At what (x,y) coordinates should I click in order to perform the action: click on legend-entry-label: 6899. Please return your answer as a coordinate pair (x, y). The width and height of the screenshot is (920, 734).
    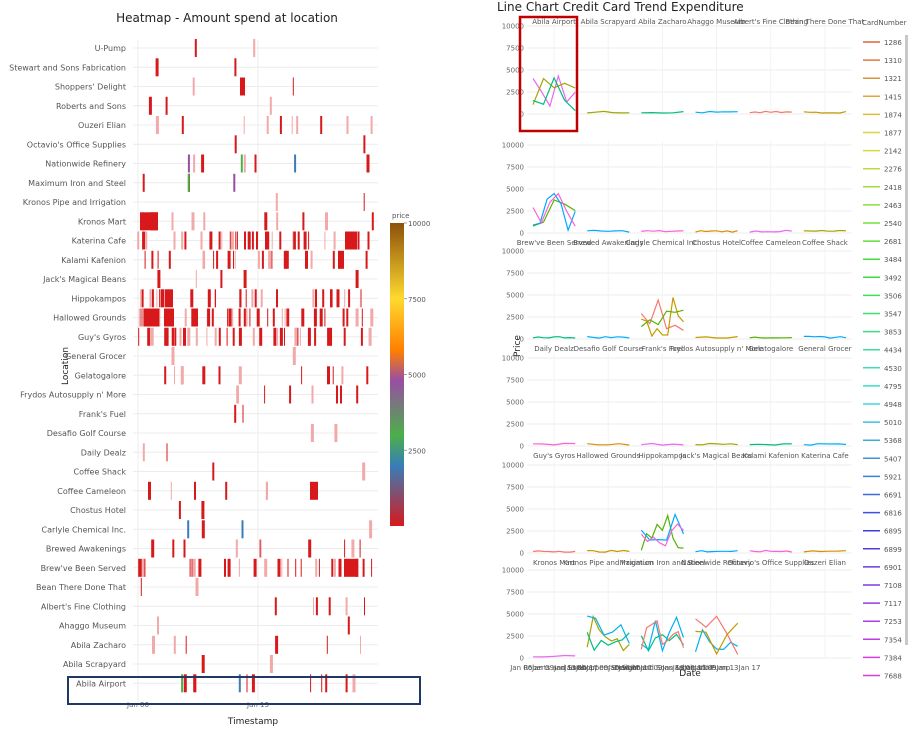
    Looking at the image, I should click on (893, 550).